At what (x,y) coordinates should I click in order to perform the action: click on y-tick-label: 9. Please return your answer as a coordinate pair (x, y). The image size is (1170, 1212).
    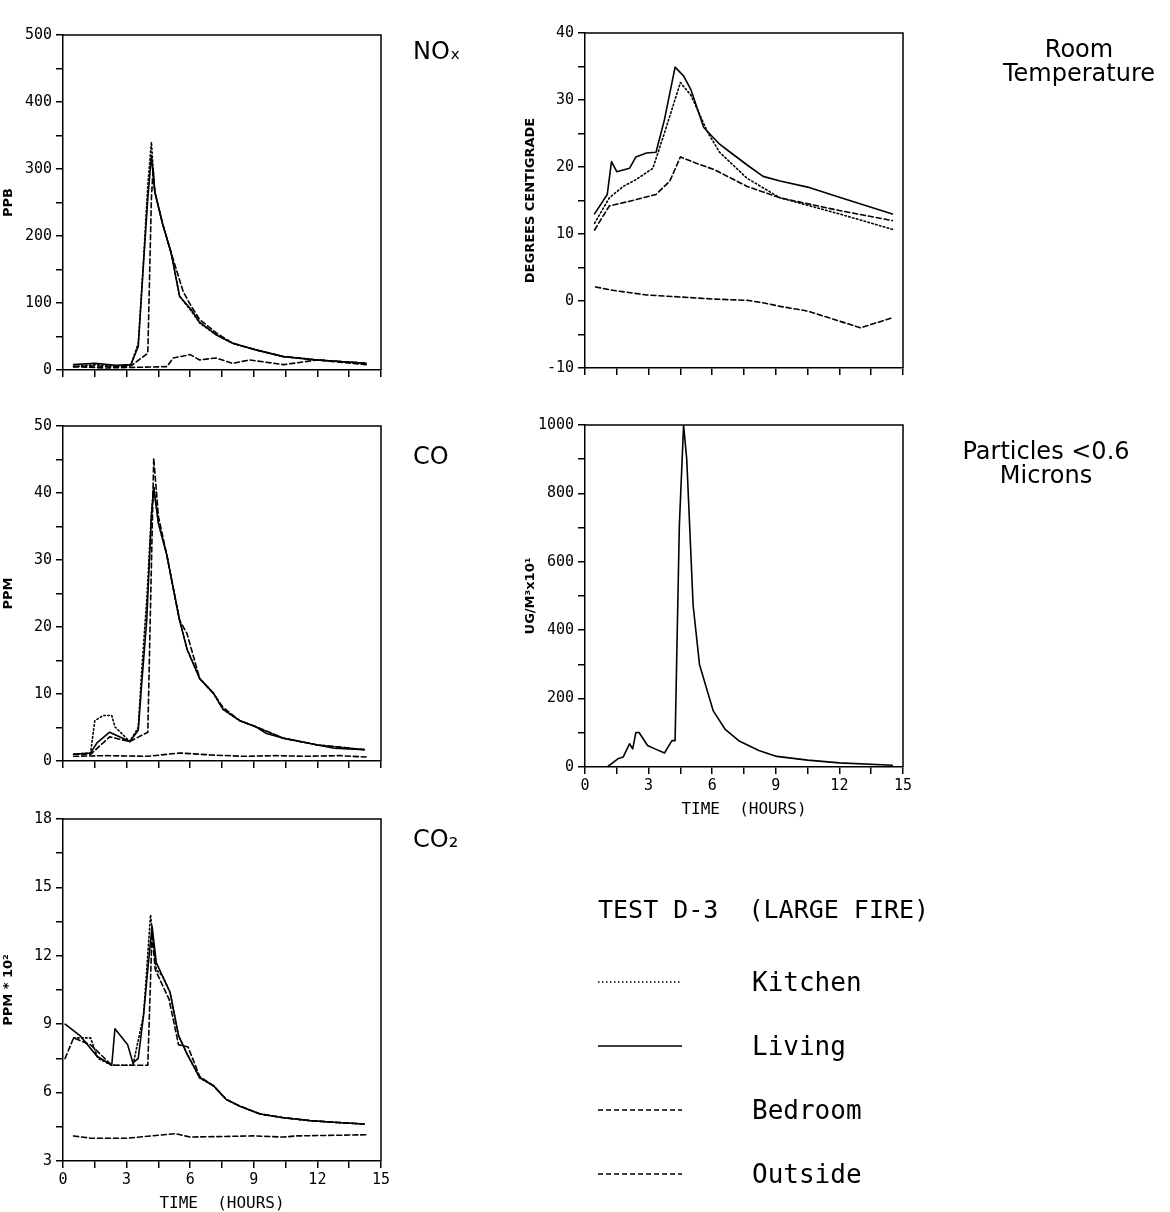
    Looking at the image, I should click on (47, 1023).